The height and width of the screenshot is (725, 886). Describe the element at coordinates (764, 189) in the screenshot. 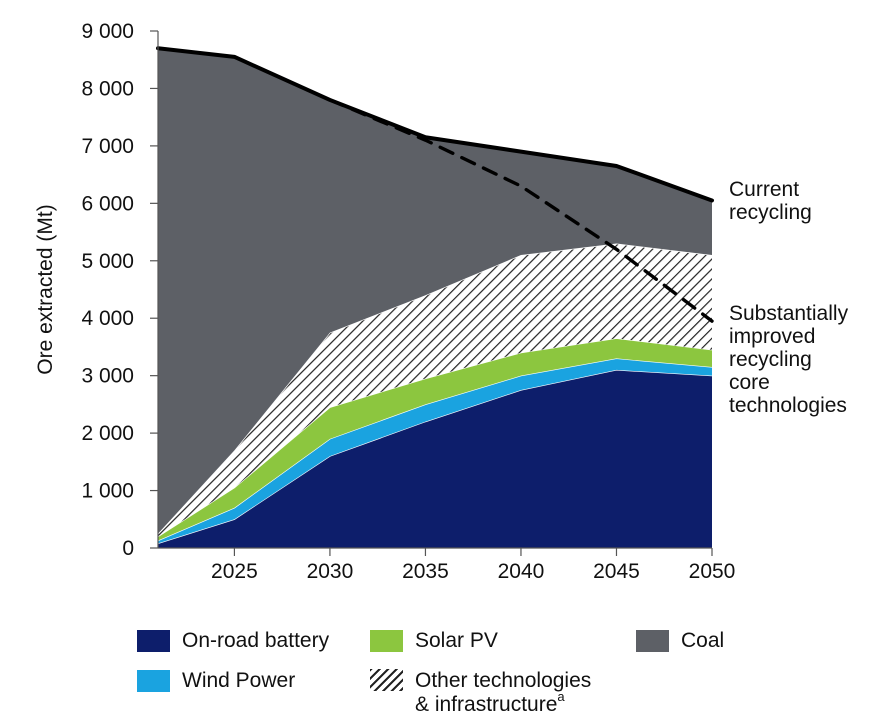

I see `label-current-recycling-line-1: Current` at that location.